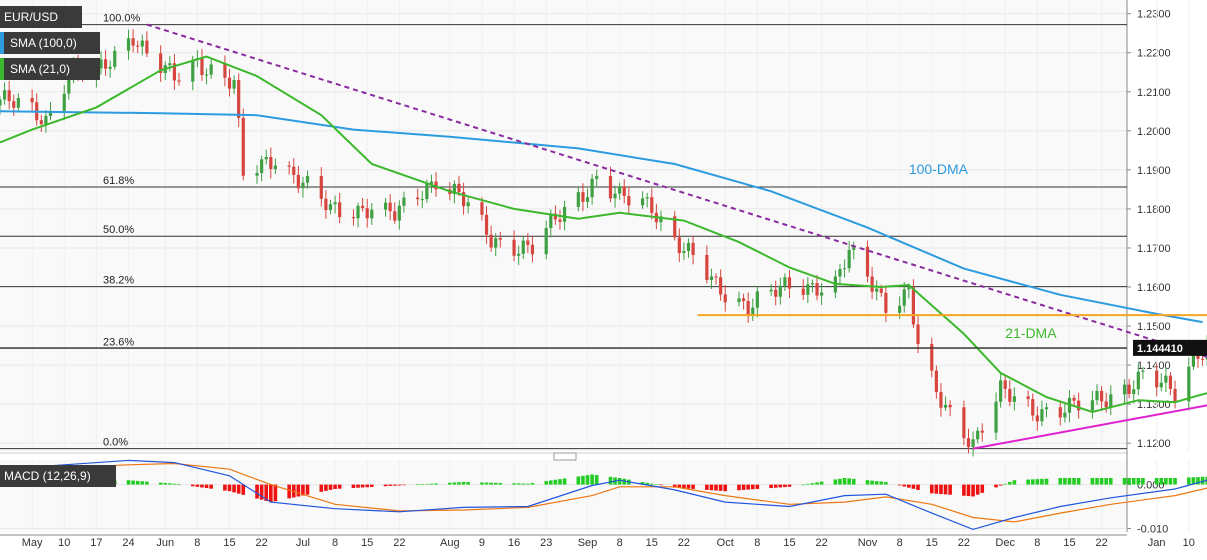 This screenshot has width=1207, height=560. Describe the element at coordinates (1154, 327) in the screenshot. I see `price-axis-label: 1.1500` at that location.